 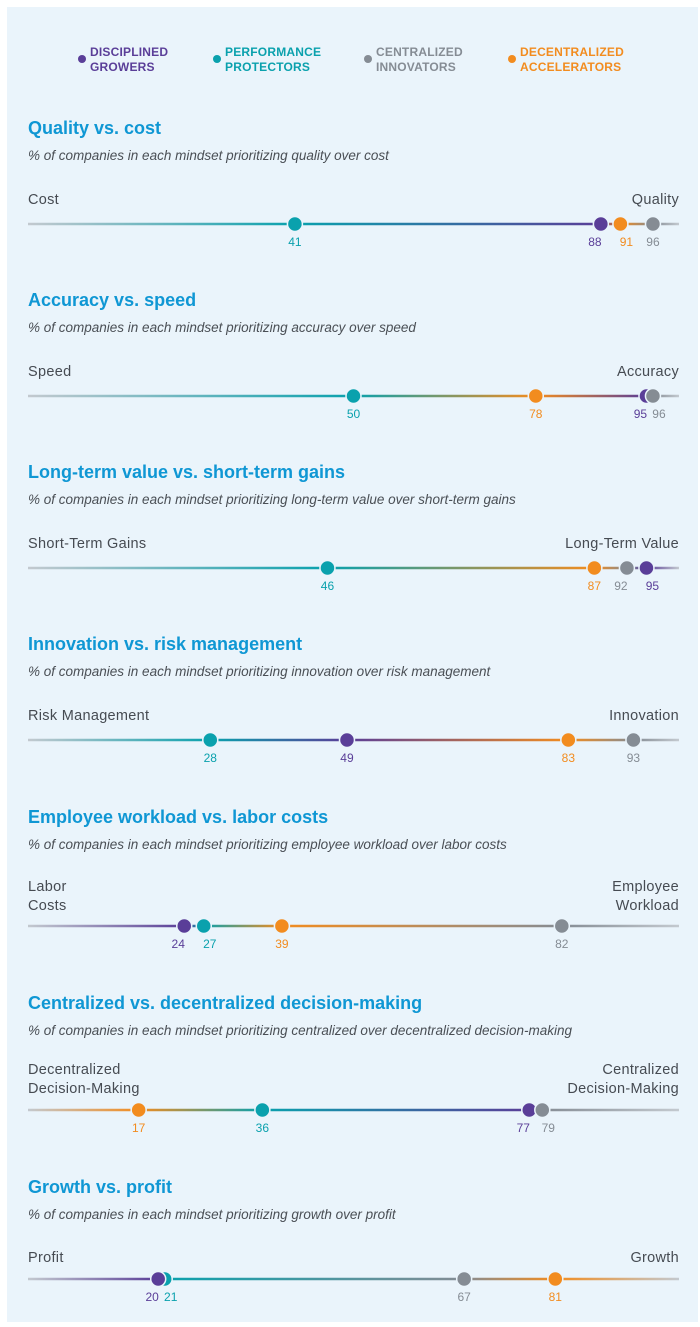 What do you see at coordinates (87, 544) in the screenshot?
I see `axis-left-label: Short-Term Gains` at bounding box center [87, 544].